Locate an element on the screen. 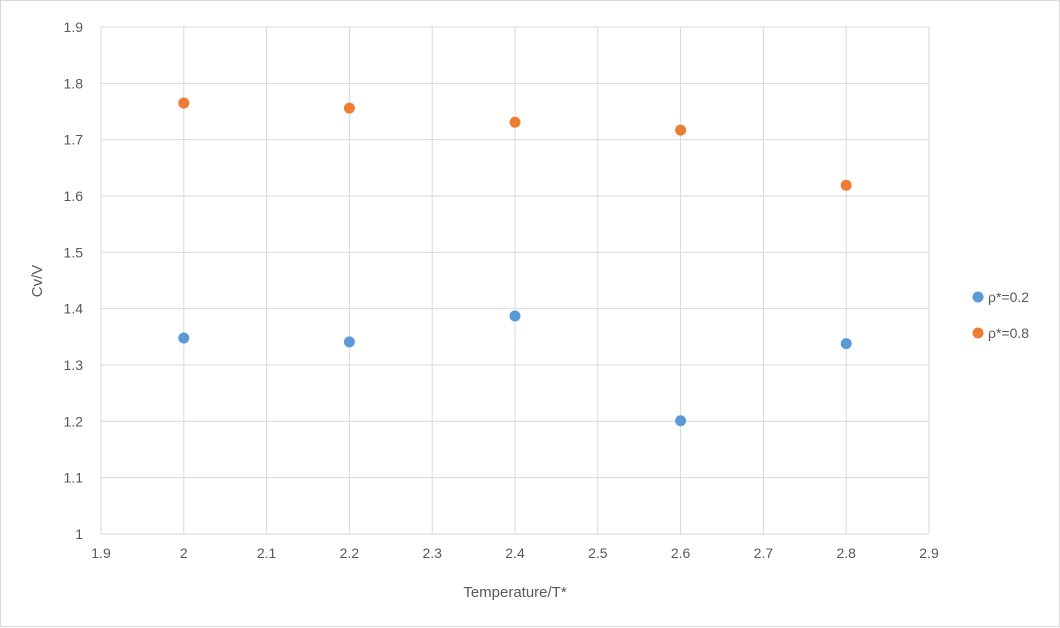  x-tick-label: 2.9 is located at coordinates (929, 553).